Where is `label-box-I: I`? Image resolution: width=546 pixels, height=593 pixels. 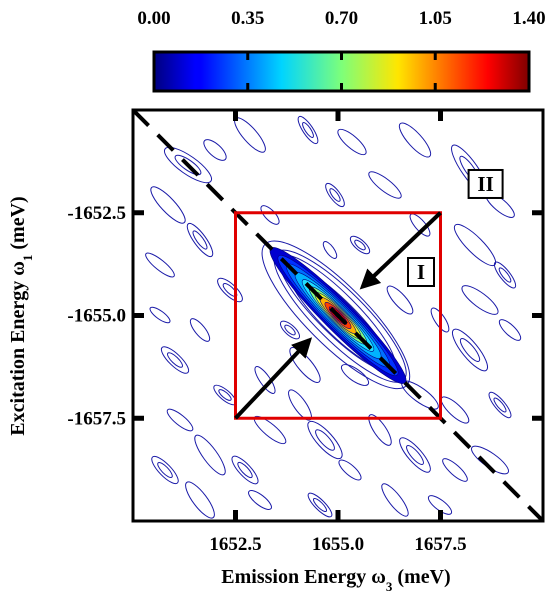
label-box-I: I is located at coordinates (421, 272).